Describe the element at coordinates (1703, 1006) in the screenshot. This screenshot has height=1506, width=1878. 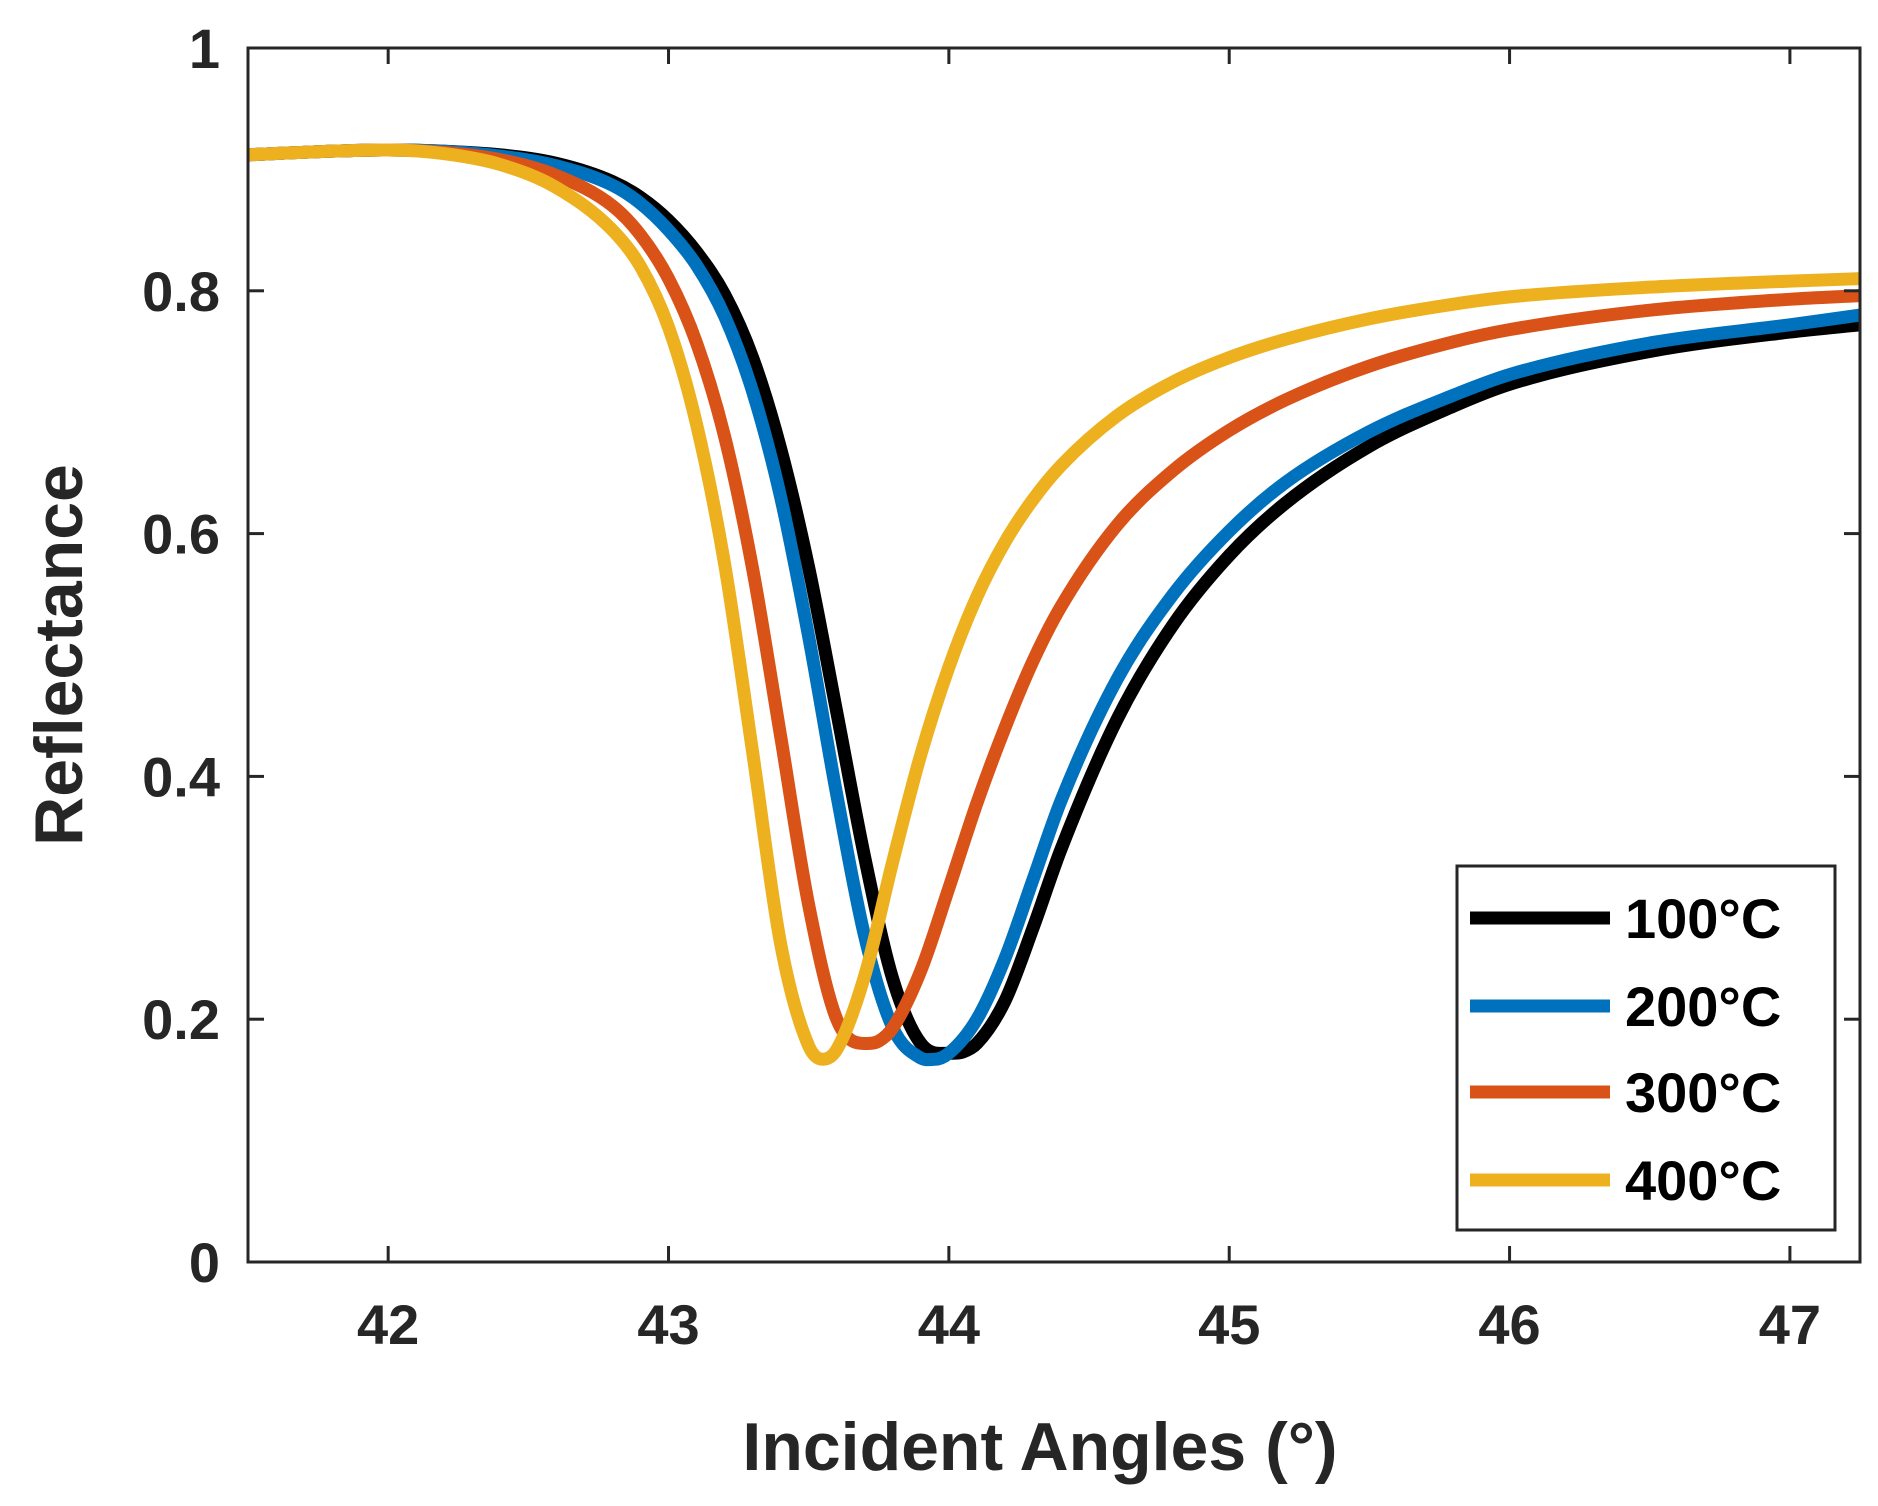
I see `legend-label-200c: 200°C` at that location.